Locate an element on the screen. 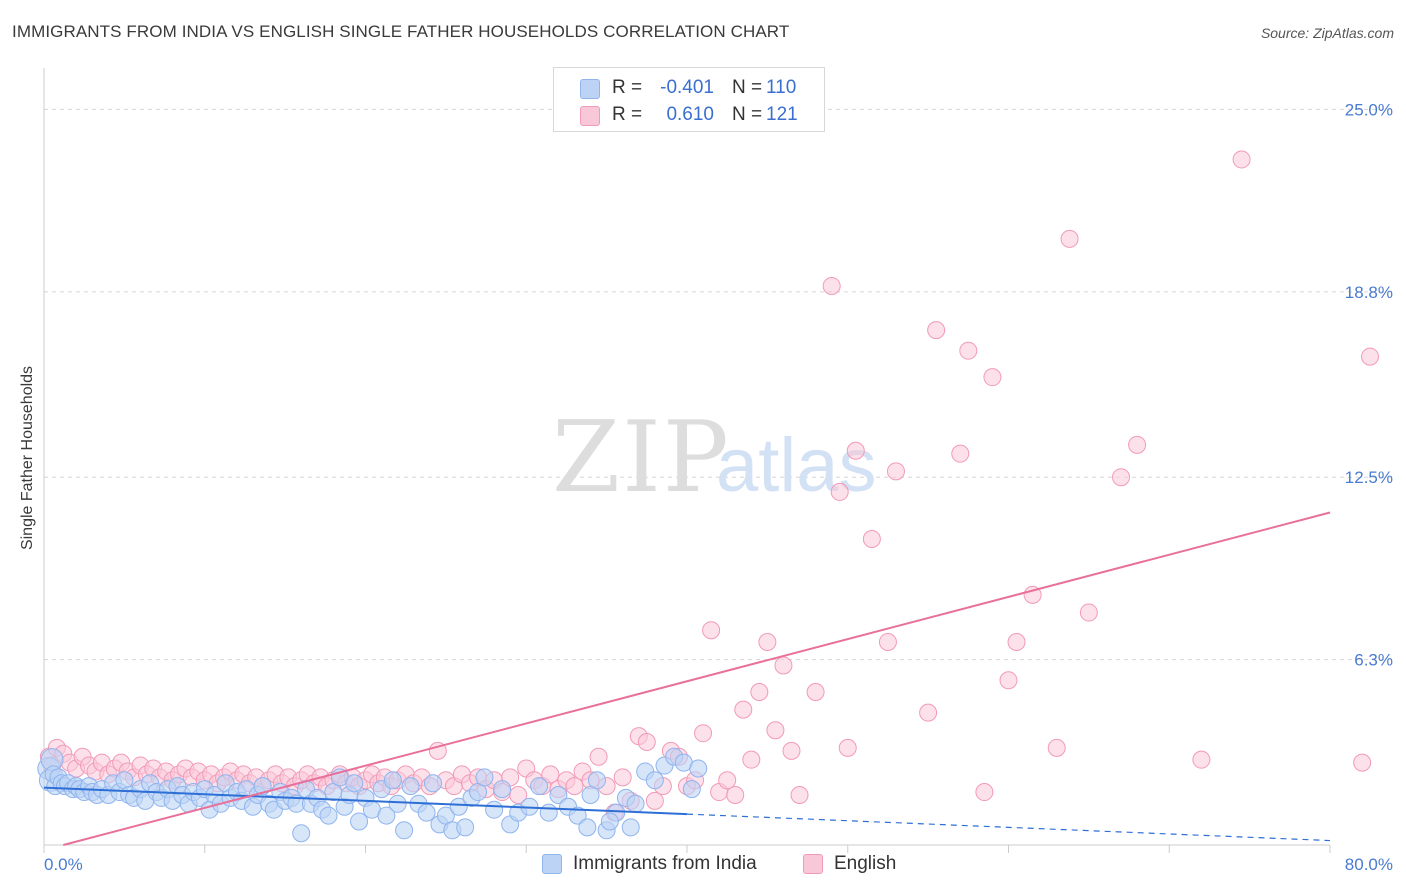  y-tick-label: 18.8% is located at coordinates (1369, 292).